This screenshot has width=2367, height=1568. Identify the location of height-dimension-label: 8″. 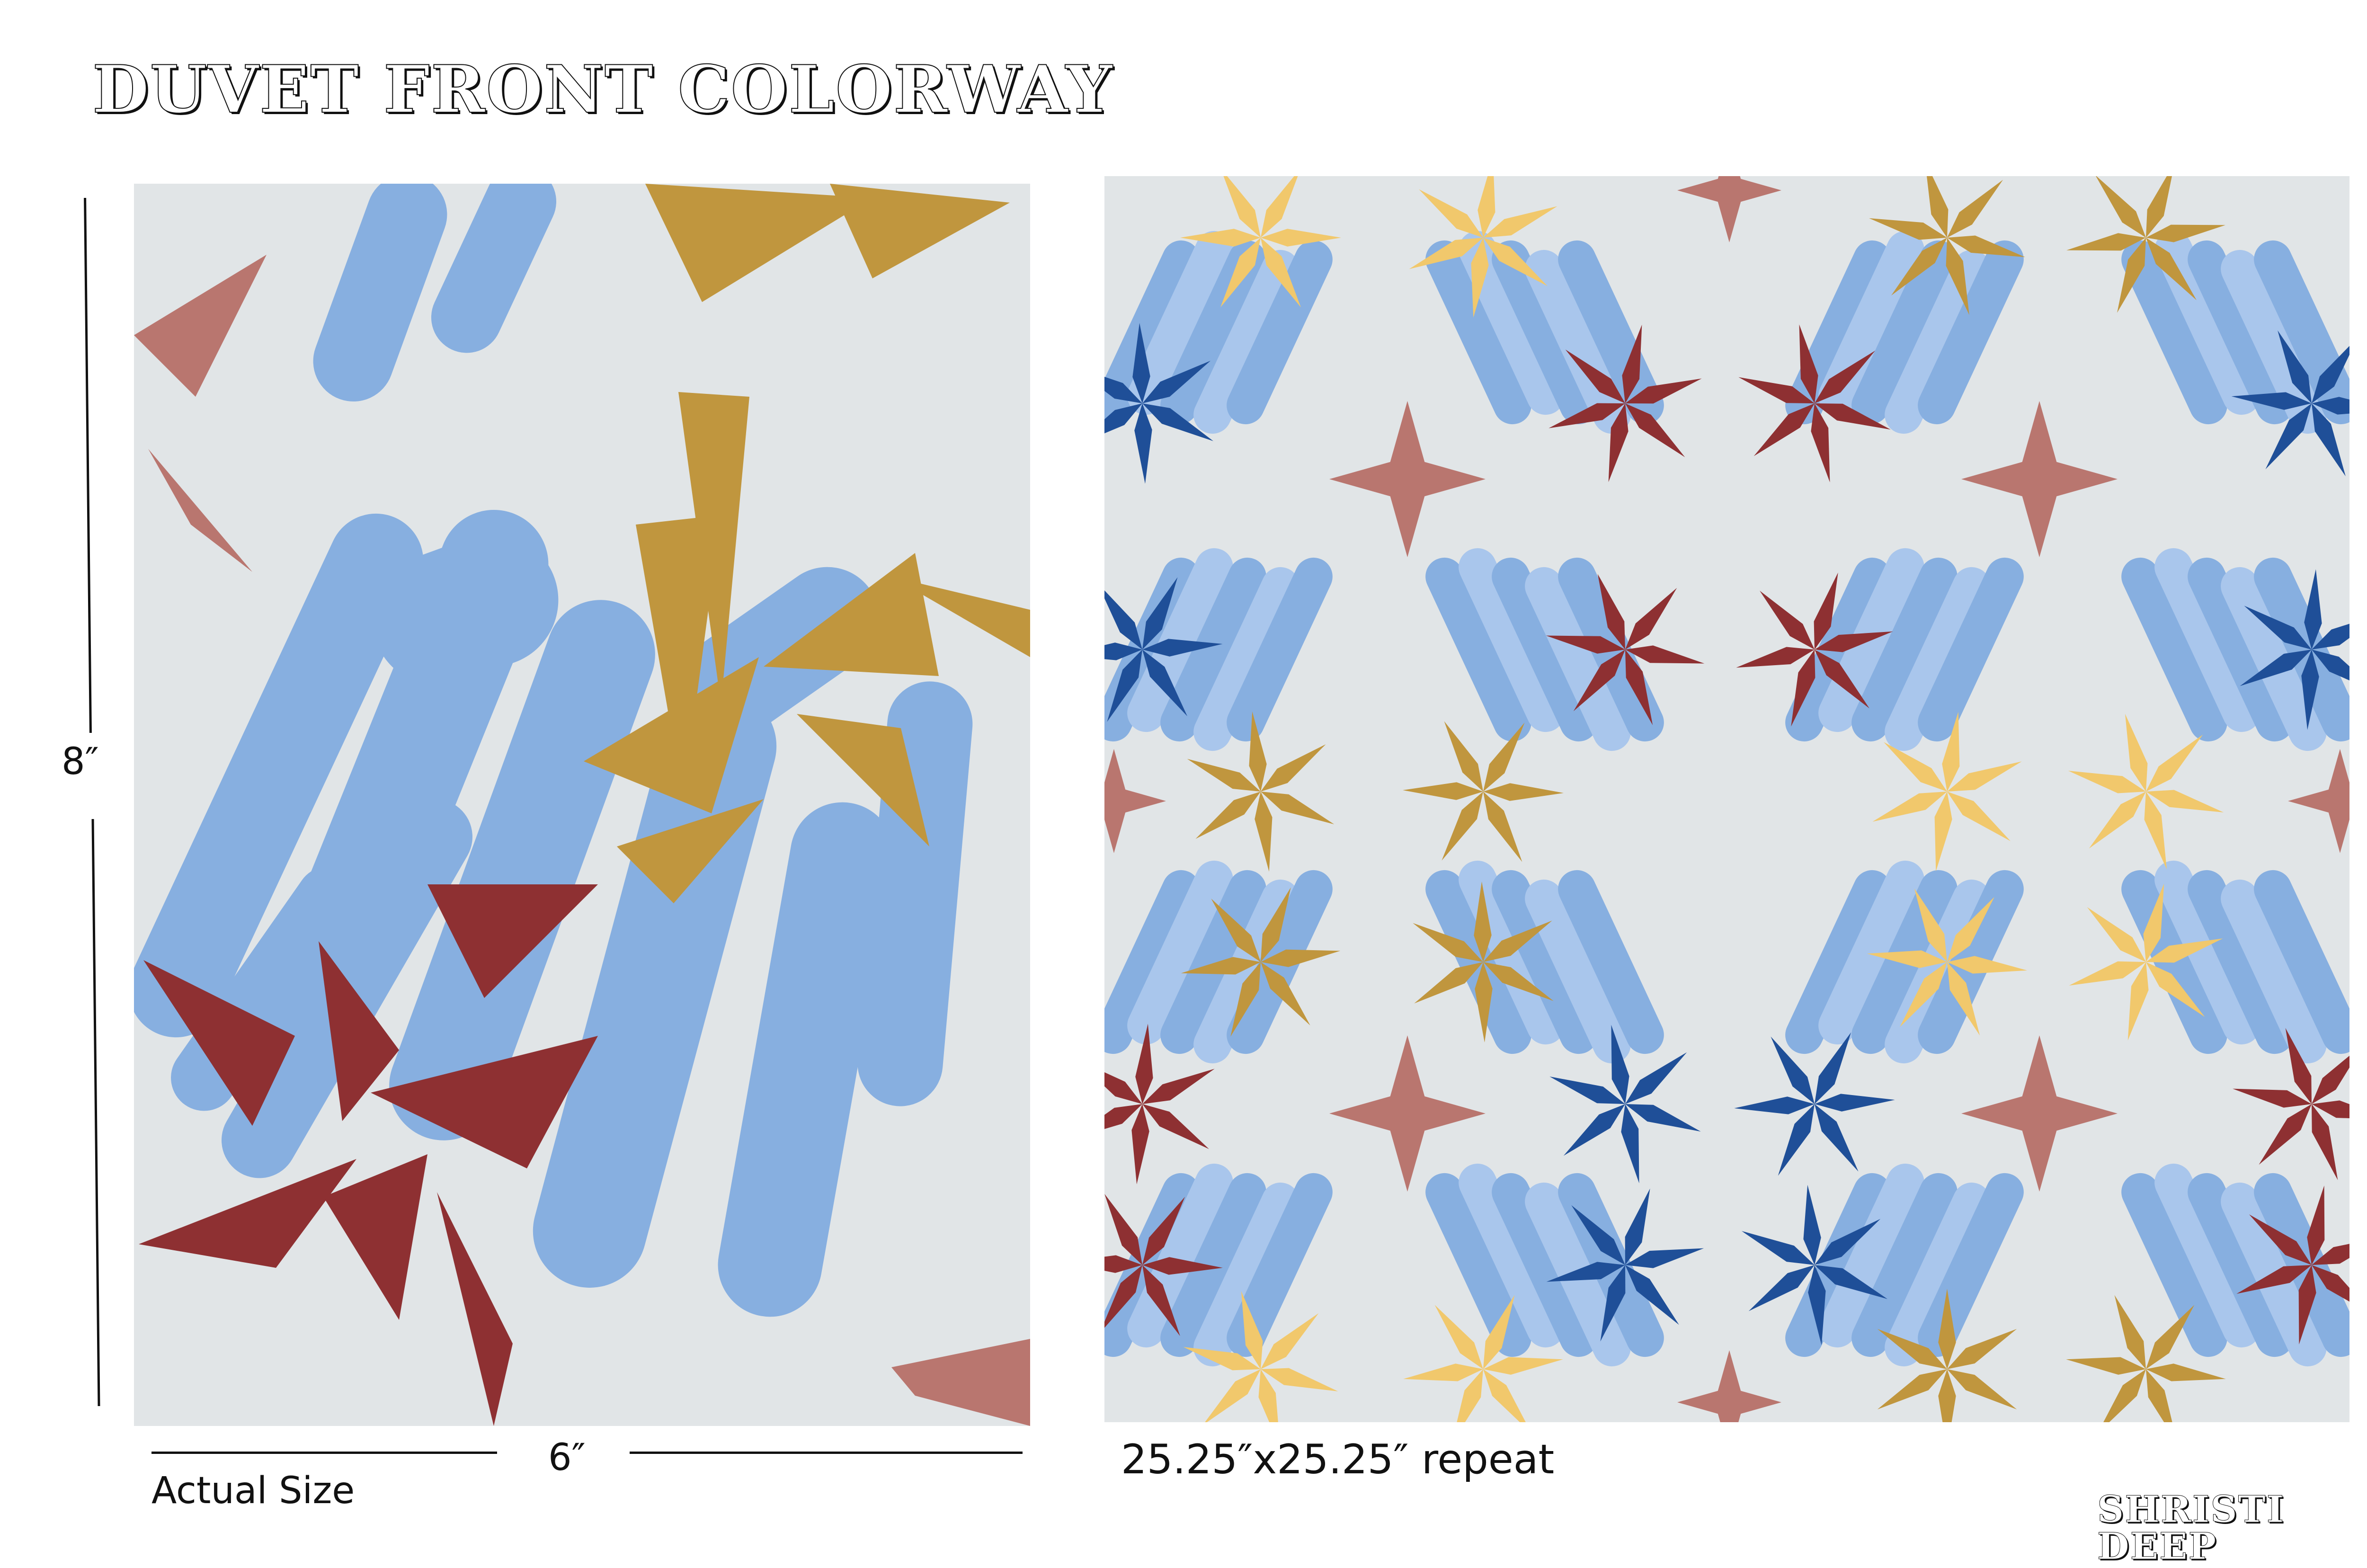
(80, 761).